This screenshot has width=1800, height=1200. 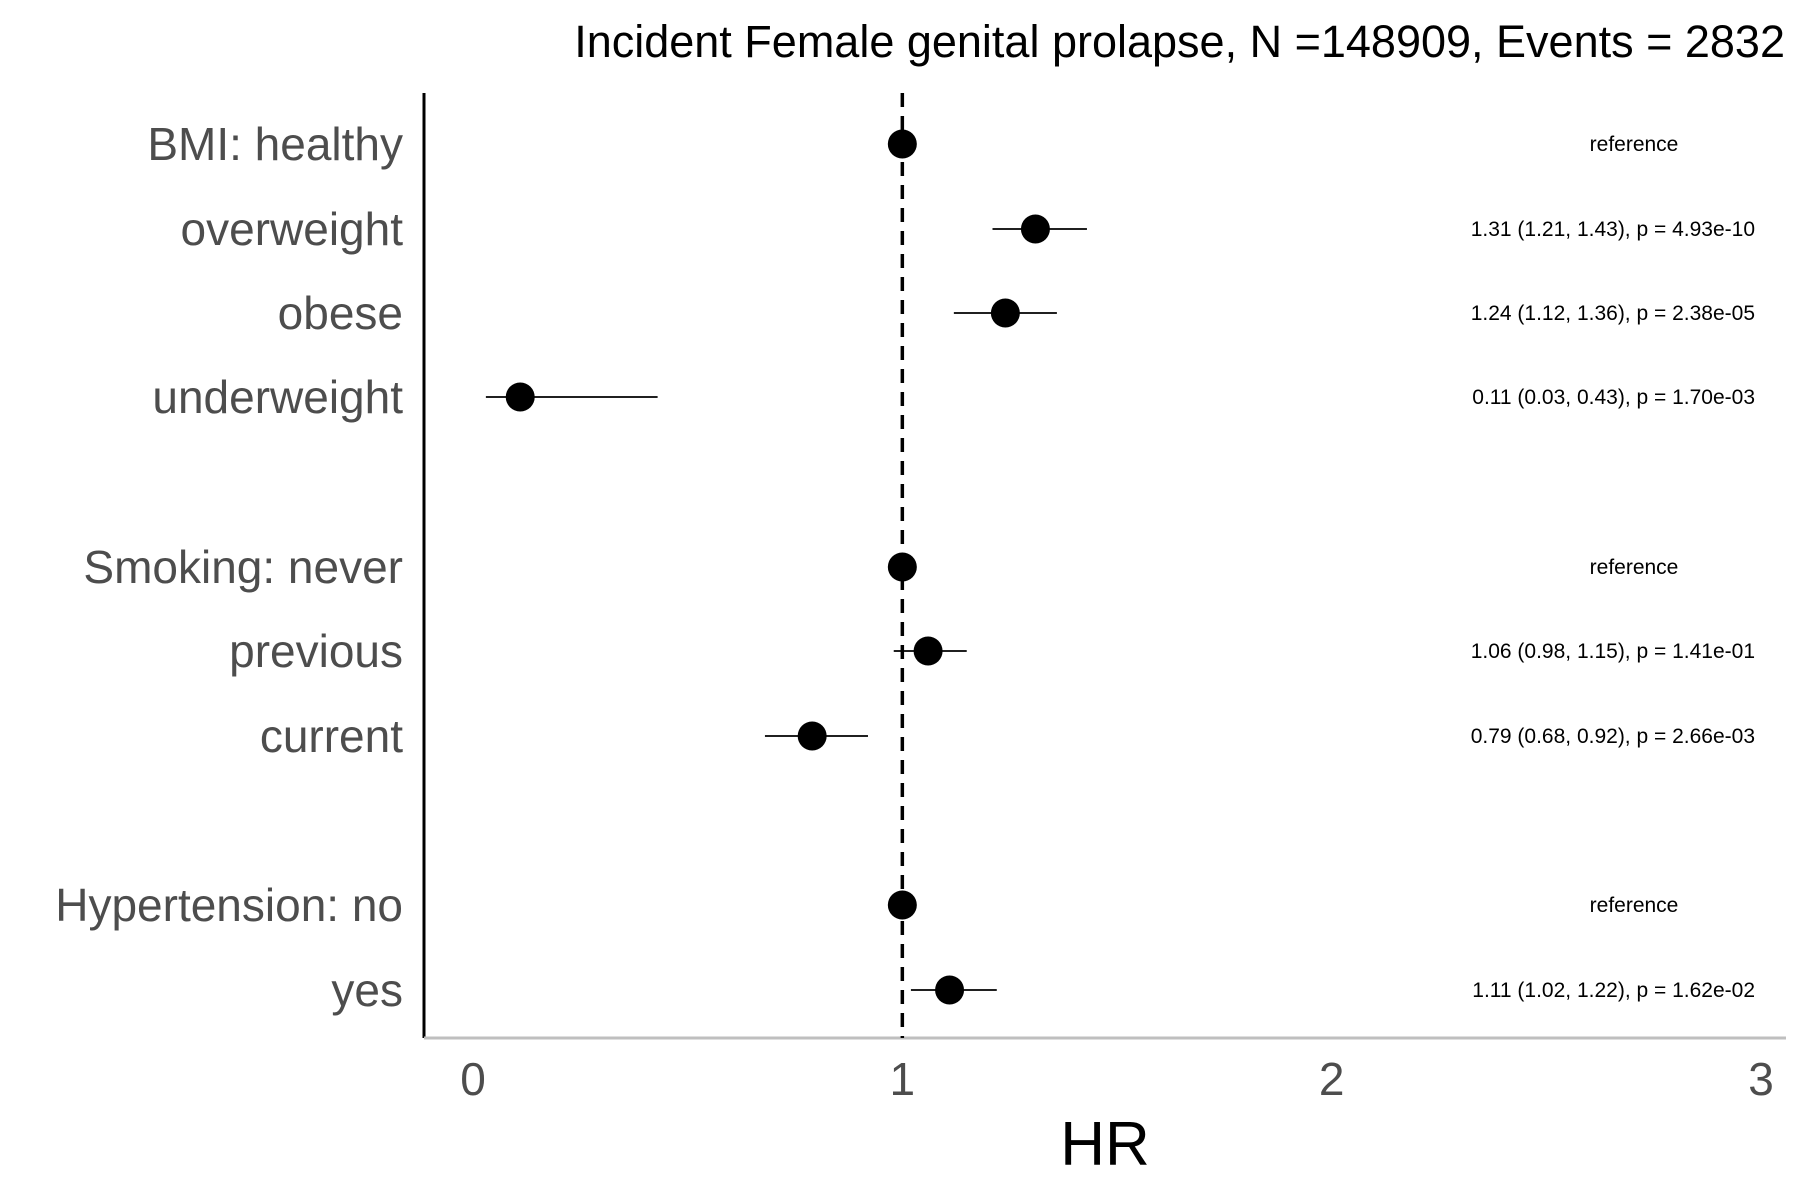 What do you see at coordinates (1613, 397) in the screenshot?
I see `row-annotation: 0.11 (0.03, 0.43), p = 1.70e-03` at bounding box center [1613, 397].